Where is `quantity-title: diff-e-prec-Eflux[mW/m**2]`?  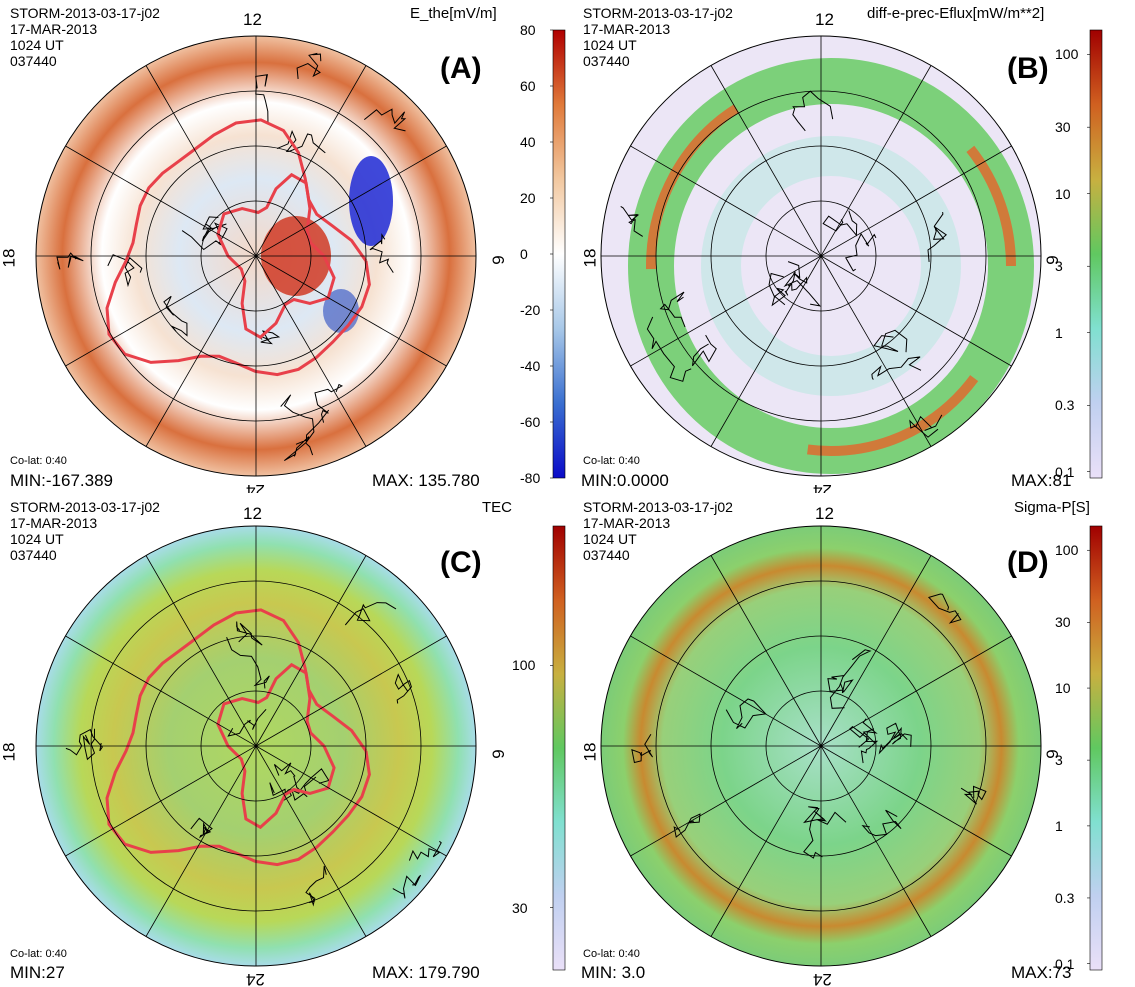
quantity-title: diff-e-prec-Eflux[mW/m**2] is located at coordinates (956, 13).